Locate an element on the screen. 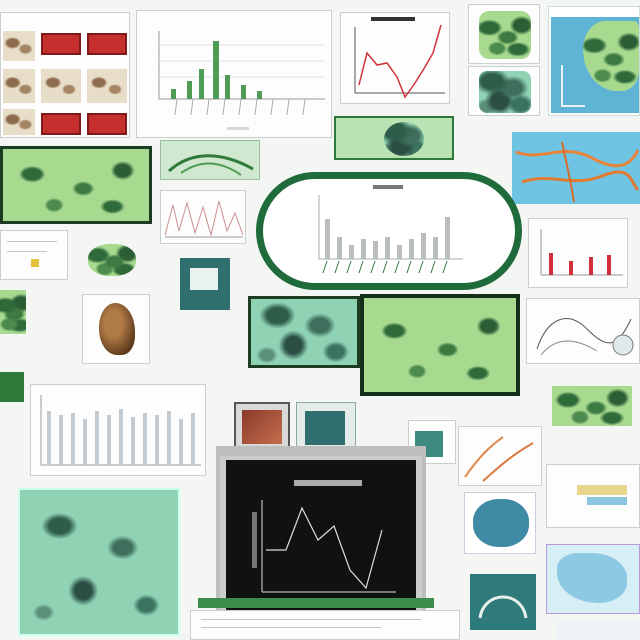  leaf-card is located at coordinates (394, 138).